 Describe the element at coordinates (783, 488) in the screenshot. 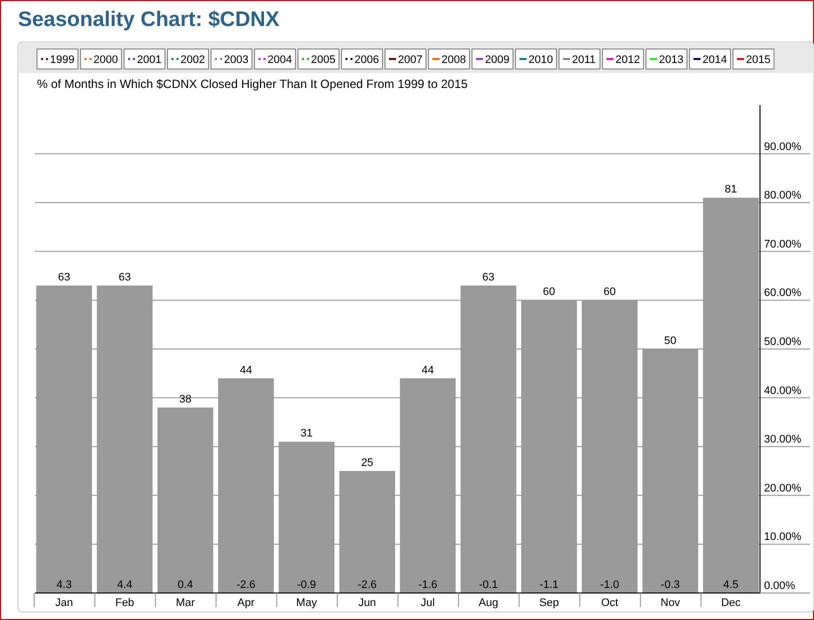

I see `y-tick-label: 20.00%` at that location.